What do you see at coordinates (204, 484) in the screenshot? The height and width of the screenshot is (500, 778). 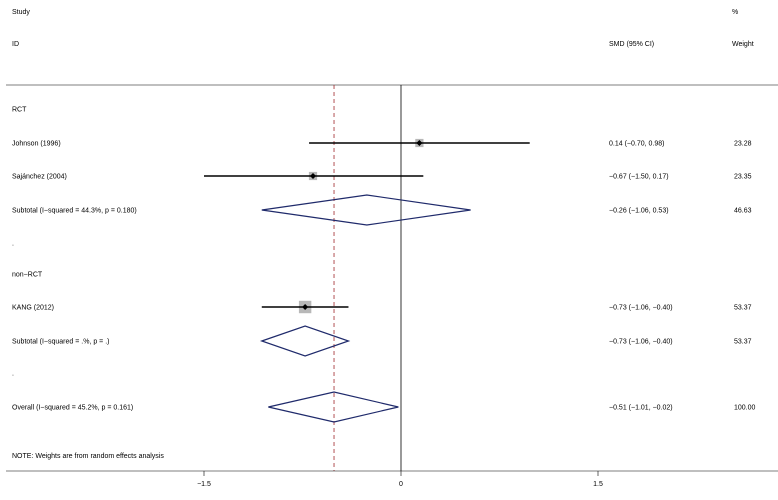 I see `x-tick-label: −1.5` at bounding box center [204, 484].